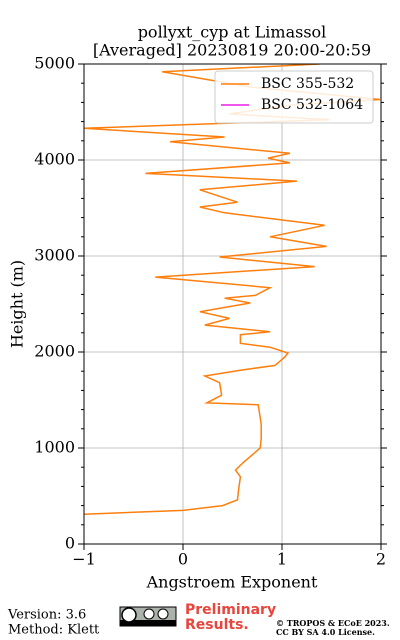  What do you see at coordinates (54, 630) in the screenshot?
I see `method: Method: Klett` at bounding box center [54, 630].